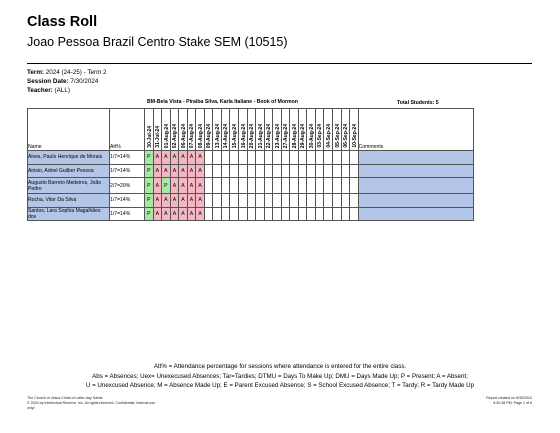  What do you see at coordinates (252, 135) in the screenshot?
I see `date-label: 20-Aug-24` at bounding box center [252, 135].